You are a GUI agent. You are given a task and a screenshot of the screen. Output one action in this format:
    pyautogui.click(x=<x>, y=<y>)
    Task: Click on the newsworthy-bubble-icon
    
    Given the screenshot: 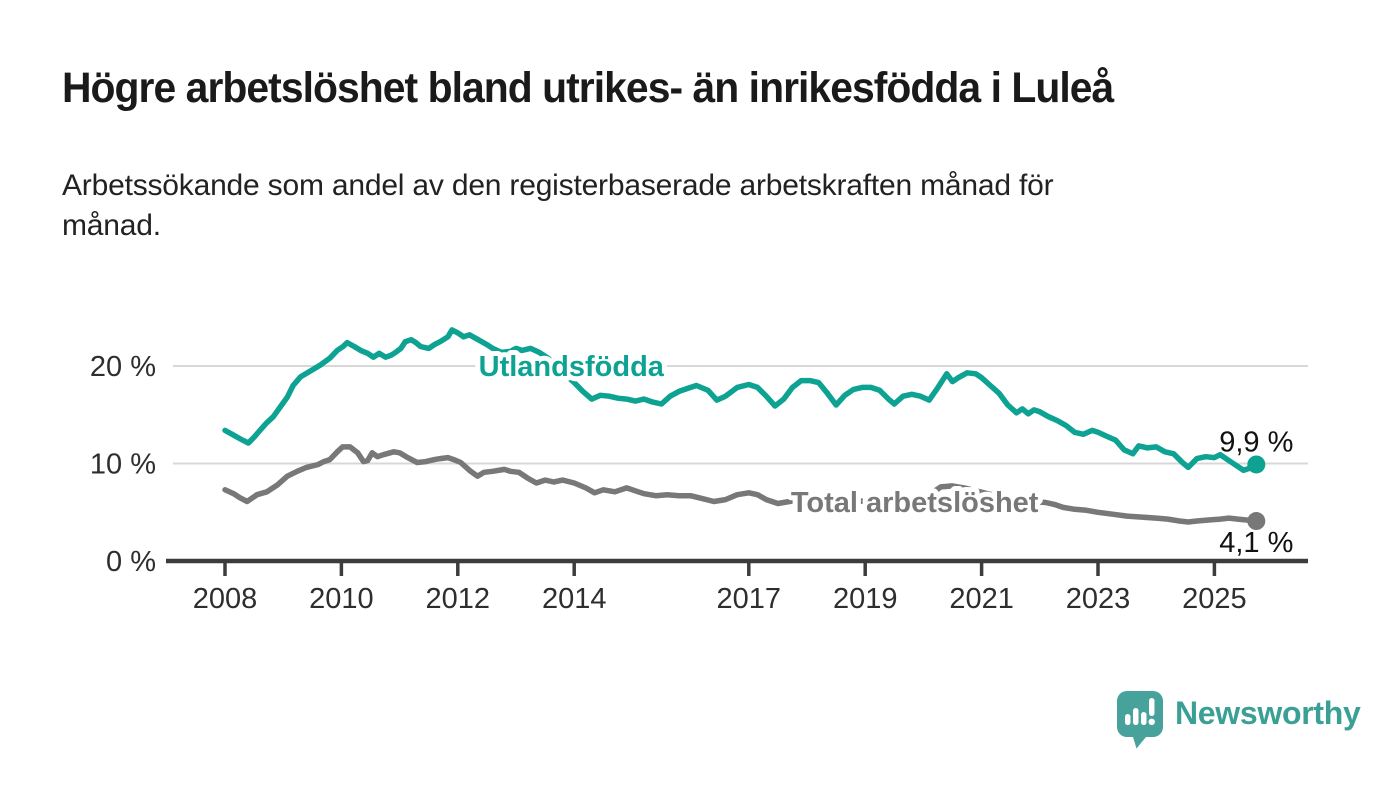 What is the action you would take?
    pyautogui.click(x=1140, y=720)
    